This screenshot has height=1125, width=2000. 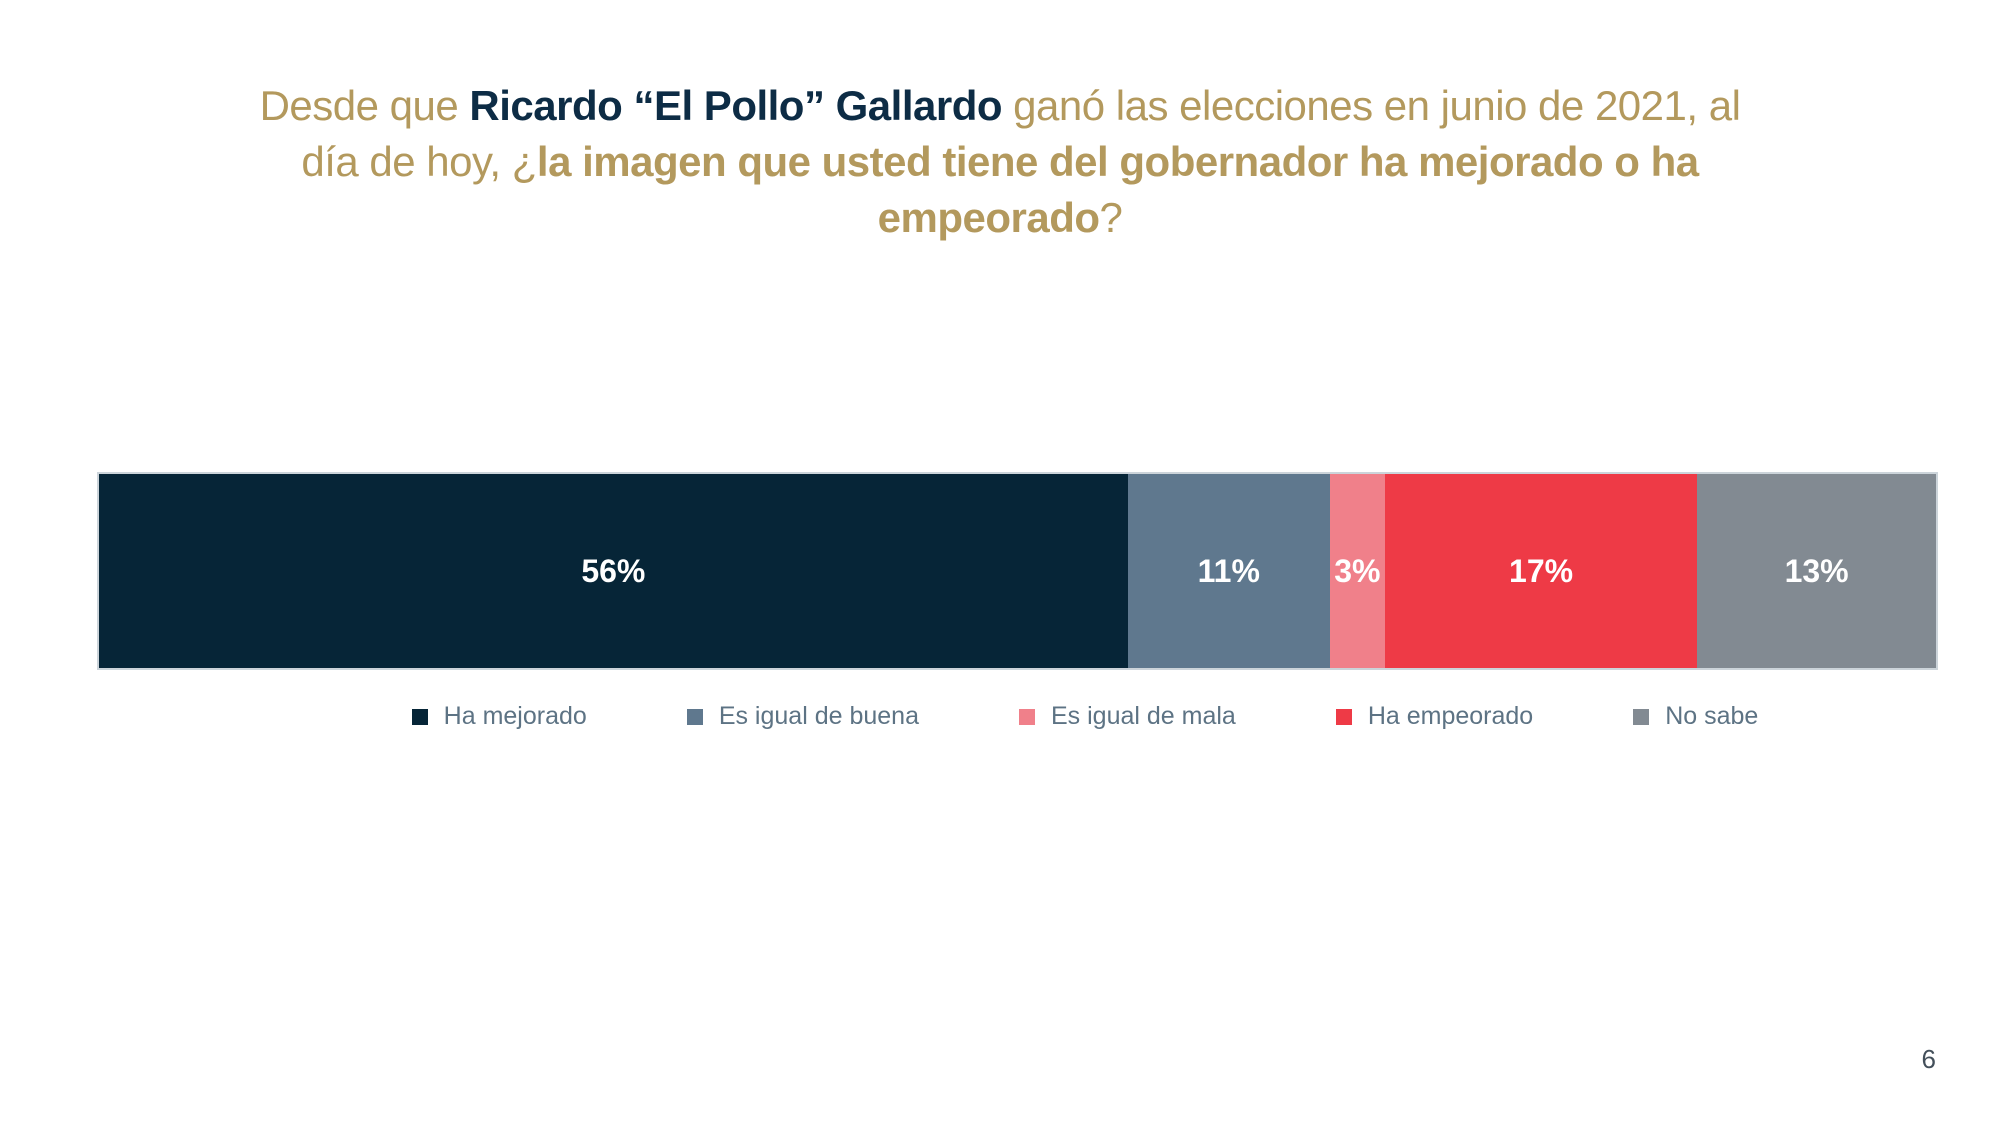 I want to click on bar-segment-value-label: 11%, so click(x=1228, y=570).